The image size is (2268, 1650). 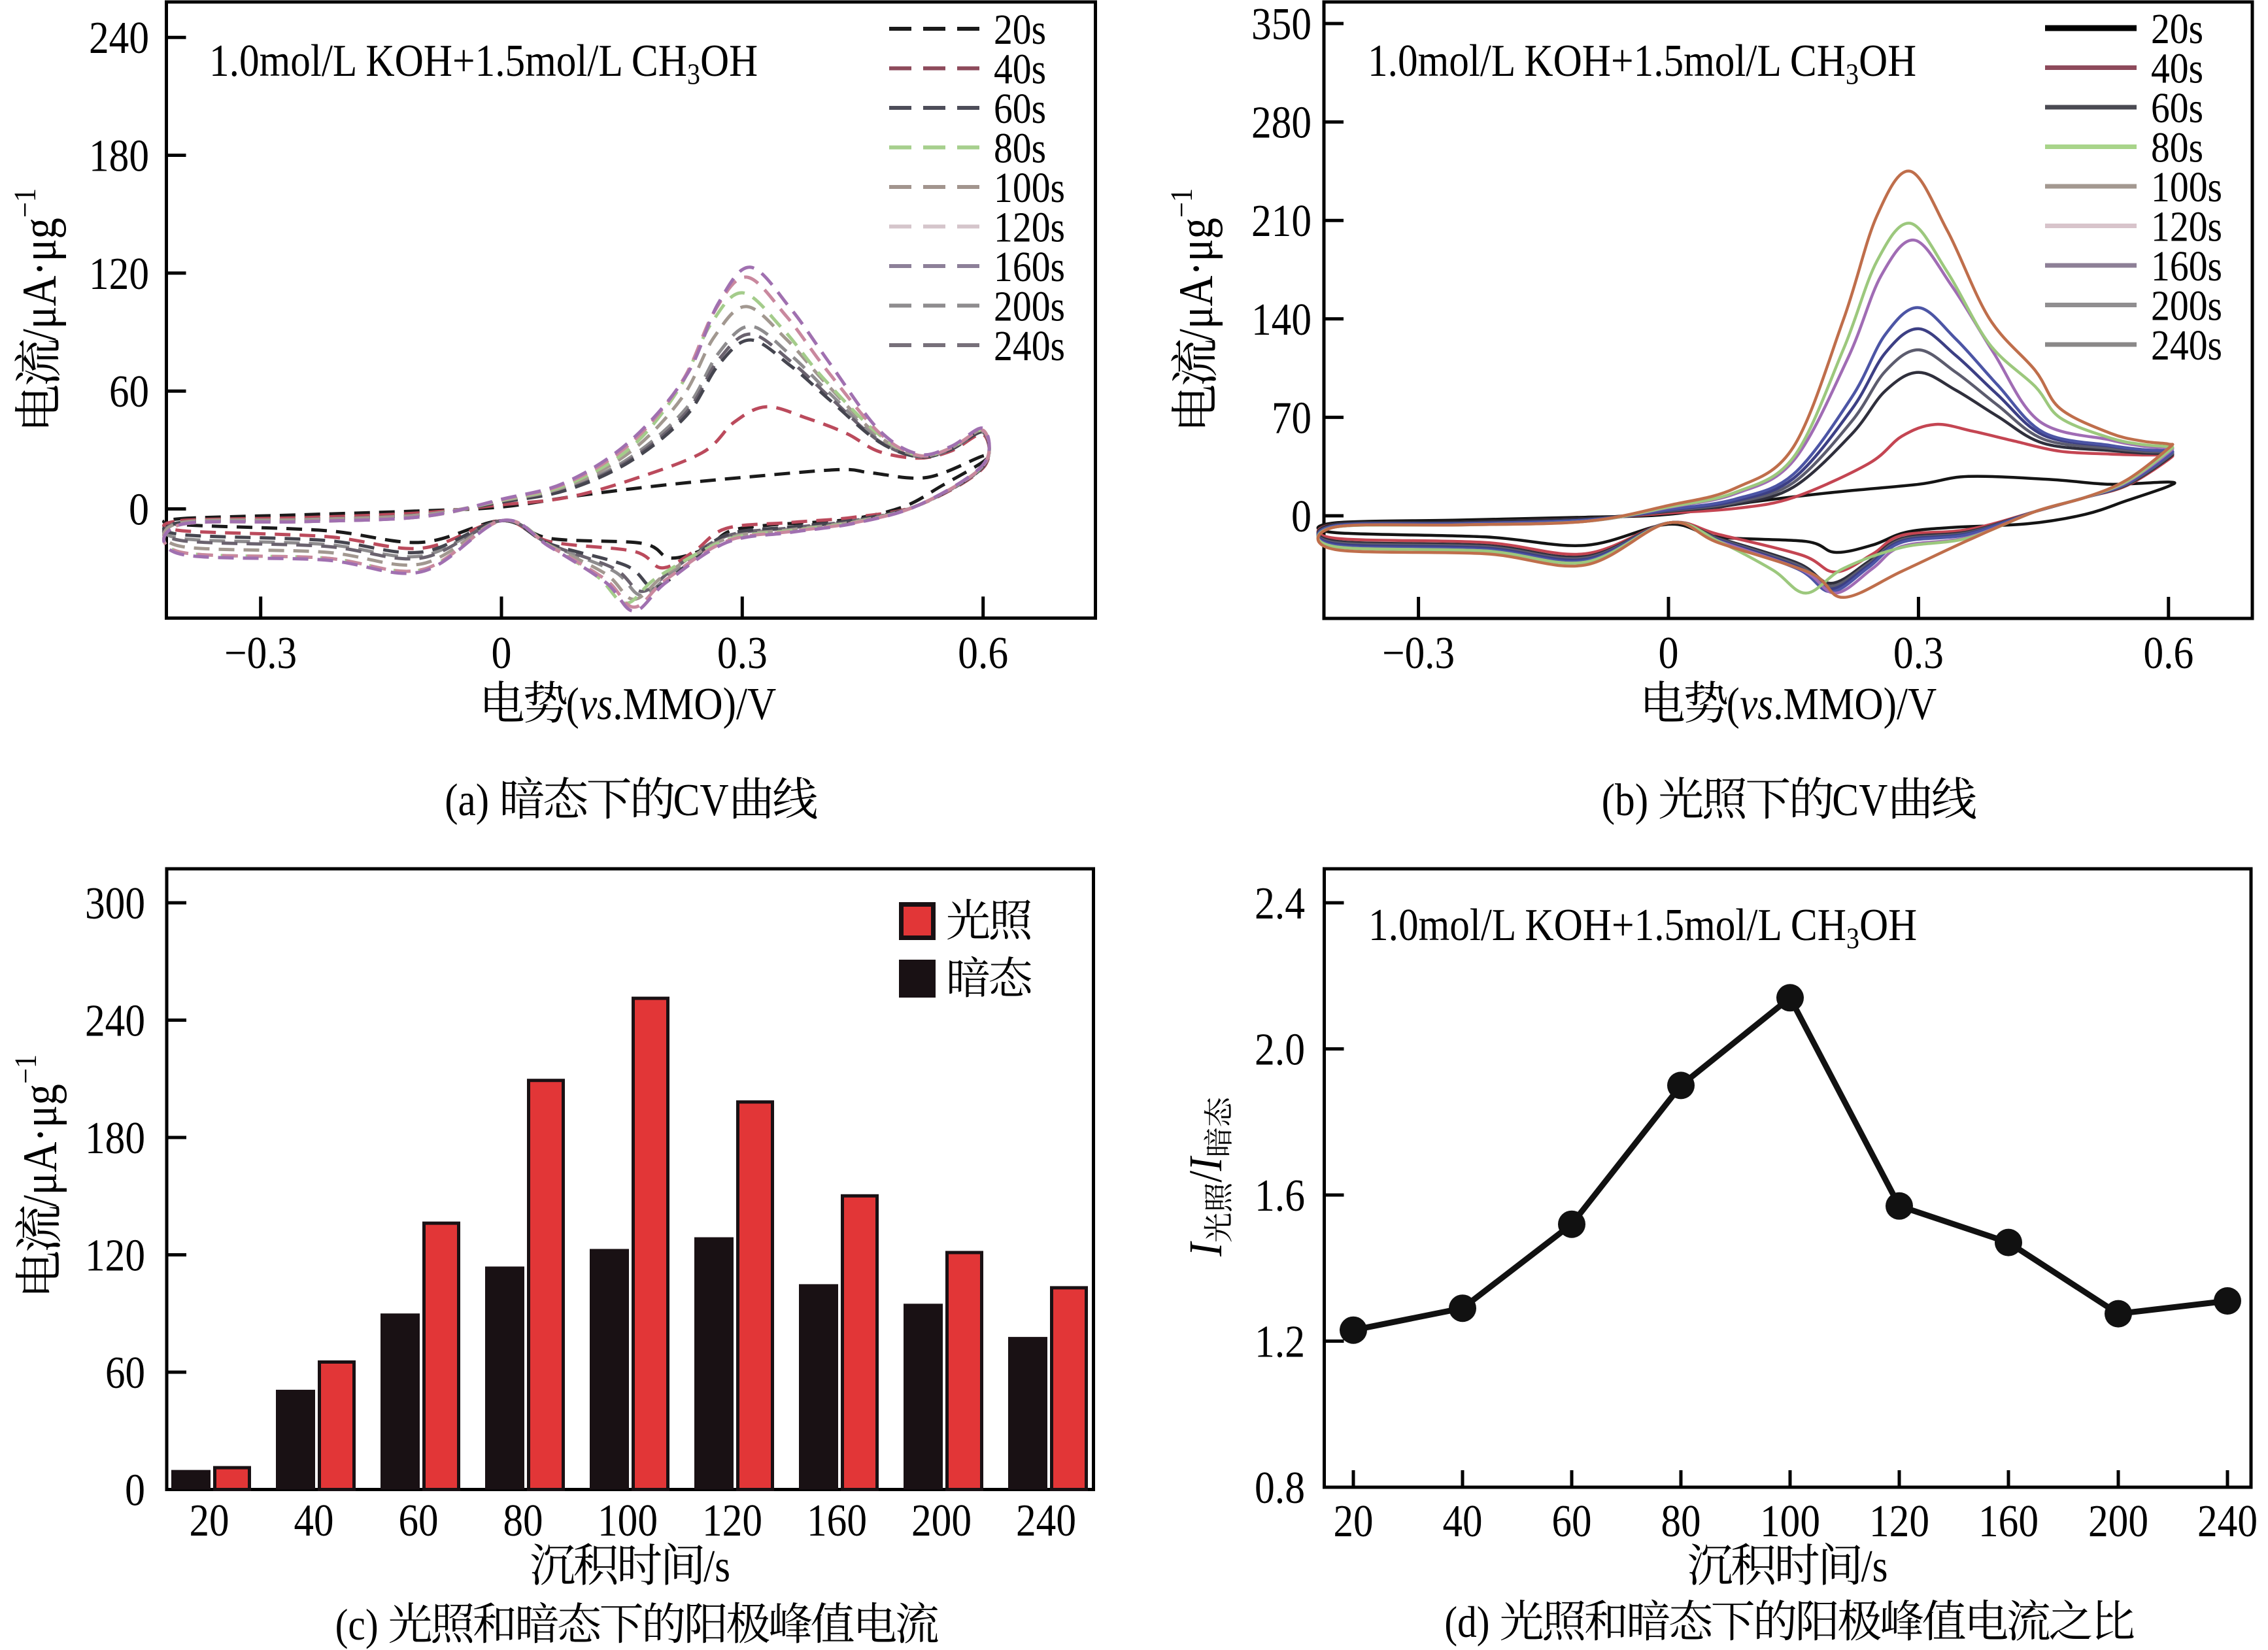 I want to click on svg-text: 140, so click(x=1282, y=320).